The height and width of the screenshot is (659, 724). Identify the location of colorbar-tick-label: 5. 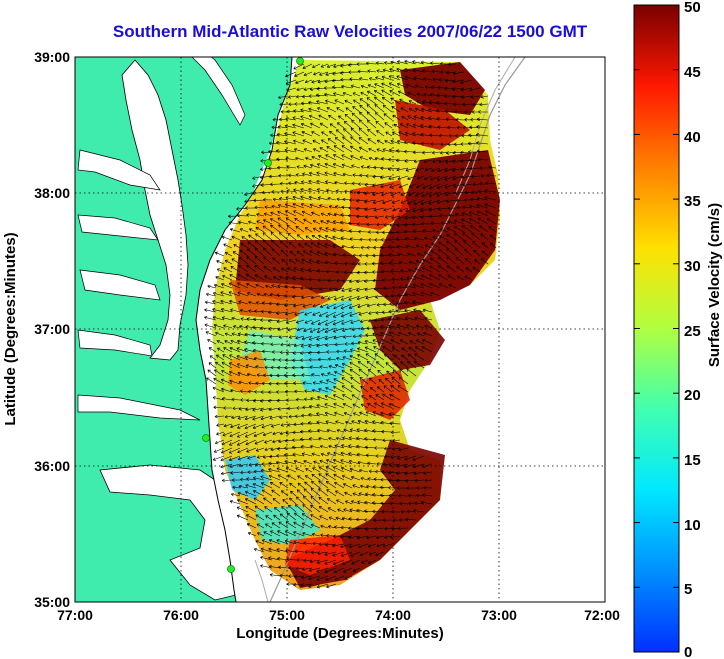
(688, 589).